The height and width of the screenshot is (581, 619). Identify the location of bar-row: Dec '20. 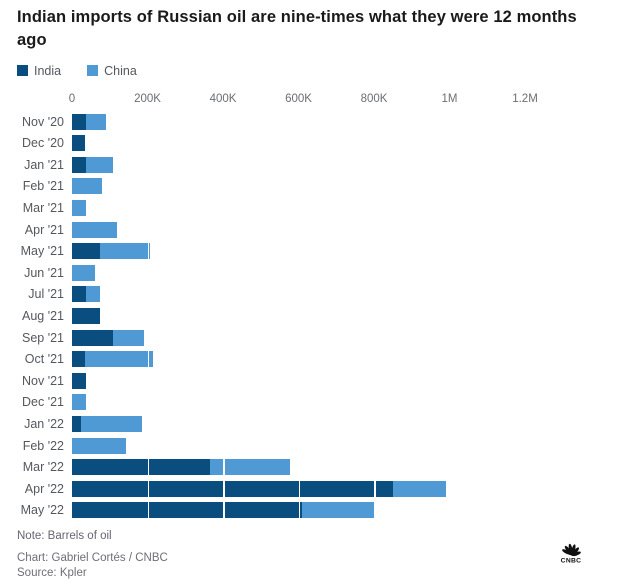
(310, 143).